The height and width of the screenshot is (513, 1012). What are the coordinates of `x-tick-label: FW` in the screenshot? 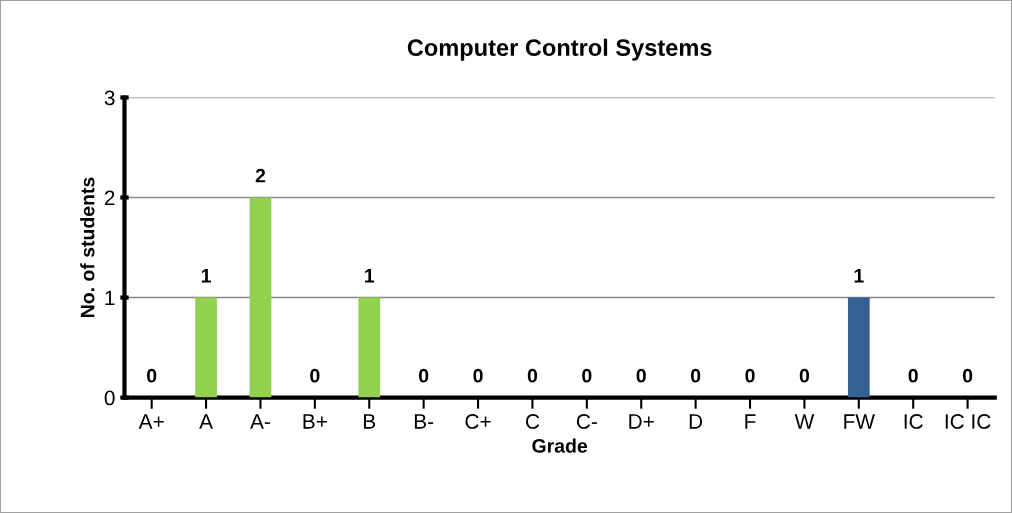 It's located at (859, 421).